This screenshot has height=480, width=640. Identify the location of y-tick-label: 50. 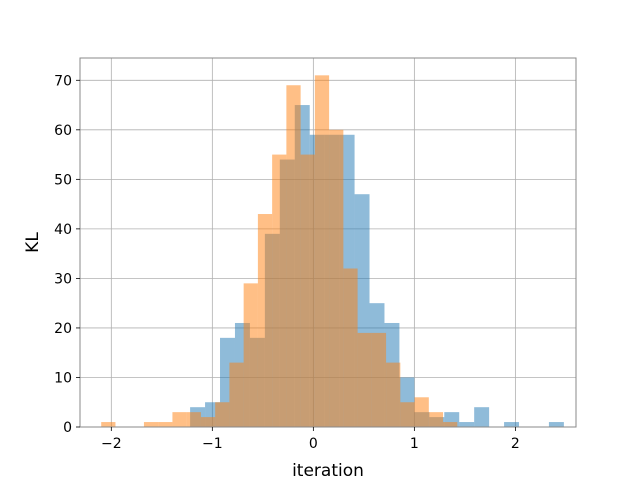
(63, 180).